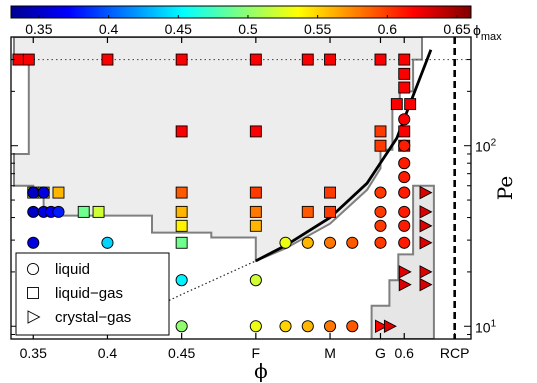  What do you see at coordinates (317, 29) in the screenshot?
I see `colorbar-tick-label: 0.55` at bounding box center [317, 29].